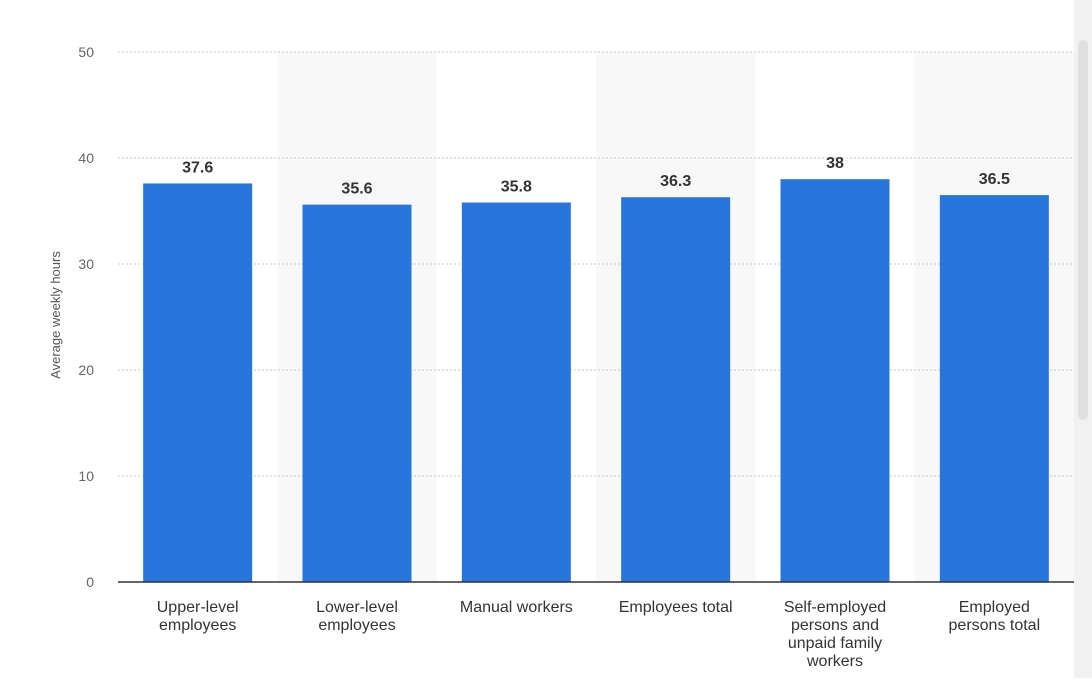 This screenshot has width=1092, height=683. What do you see at coordinates (596, 176) in the screenshot?
I see `data-labels: 37.6 35.6 35.8 36.3 38 36.5` at bounding box center [596, 176].